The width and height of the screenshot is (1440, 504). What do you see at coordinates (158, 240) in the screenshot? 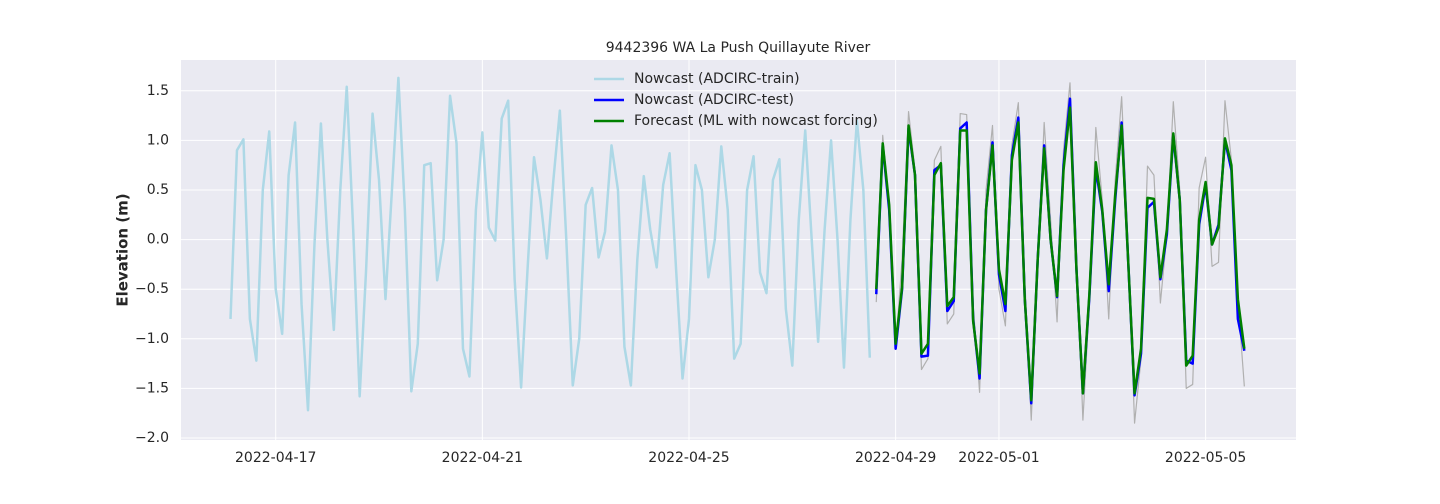
I see `y-tick-label: 0.0` at bounding box center [158, 240].